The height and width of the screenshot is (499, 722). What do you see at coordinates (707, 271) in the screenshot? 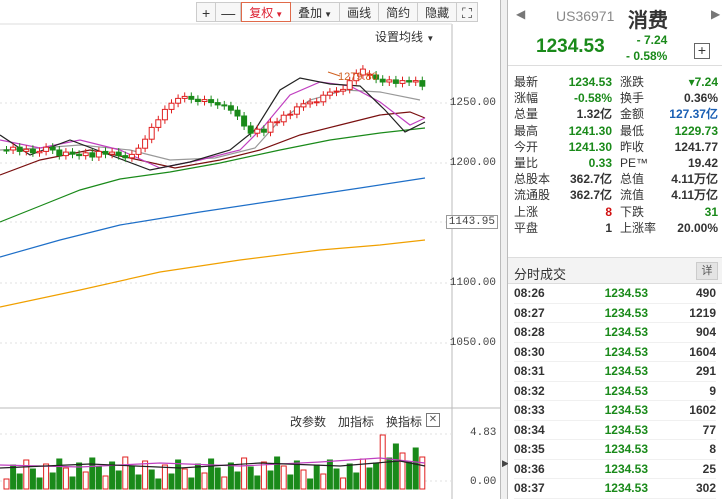
I see `trades-detail-button: 详` at bounding box center [707, 271].